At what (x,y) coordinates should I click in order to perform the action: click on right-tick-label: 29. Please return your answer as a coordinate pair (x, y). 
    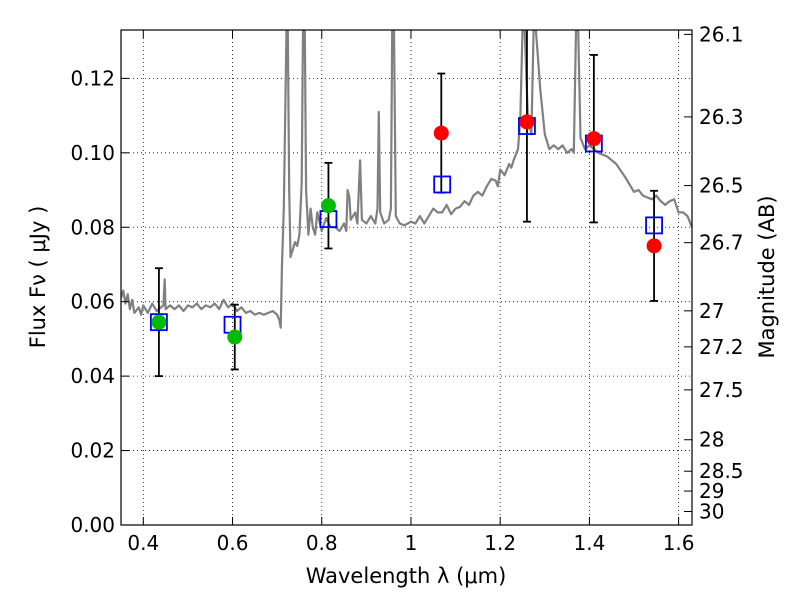
    Looking at the image, I should click on (711, 491).